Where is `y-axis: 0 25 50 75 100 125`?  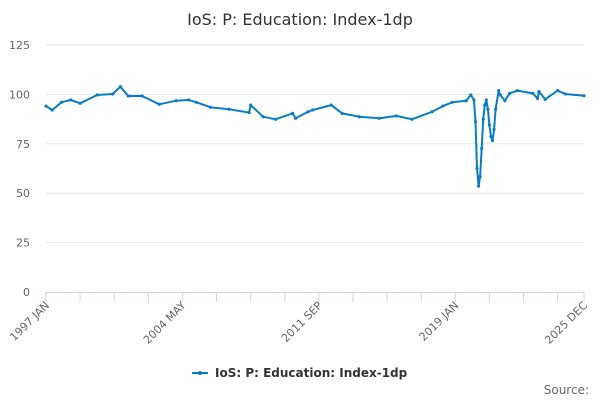 y-axis: 0 25 50 75 100 125 is located at coordinates (19, 169).